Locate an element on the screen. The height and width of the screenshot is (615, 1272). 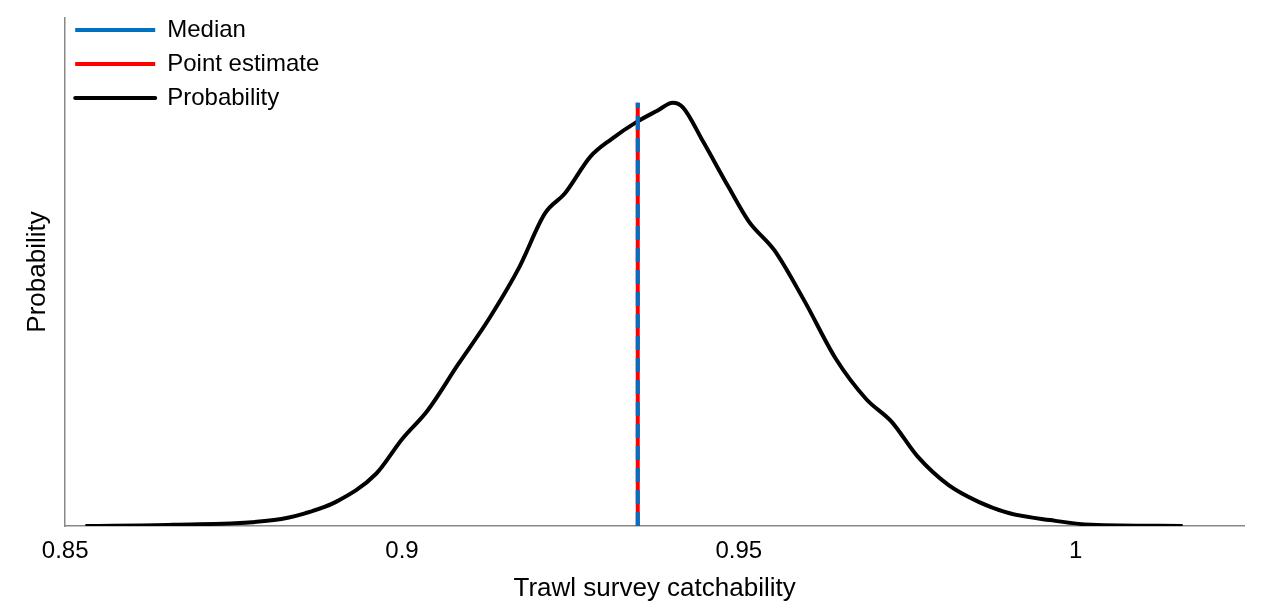
y-axis-title: Probability is located at coordinates (35, 272).